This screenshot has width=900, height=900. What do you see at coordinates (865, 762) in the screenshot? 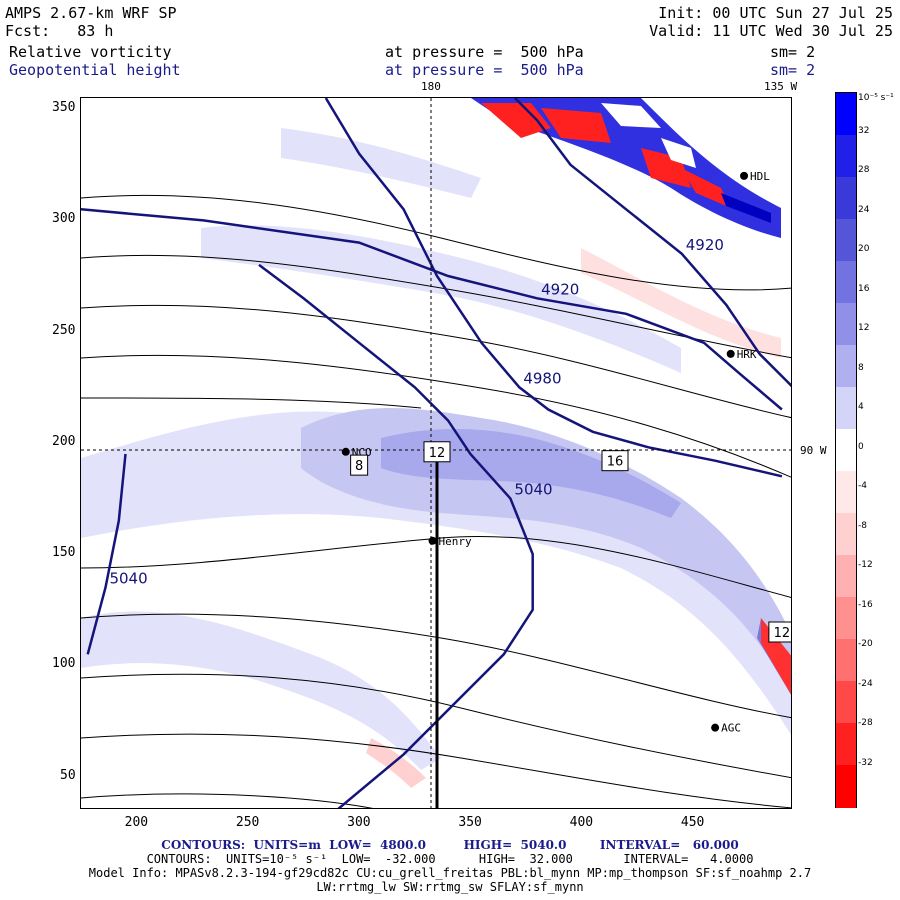
I see `colorbar-tick-label: -32` at bounding box center [865, 762].